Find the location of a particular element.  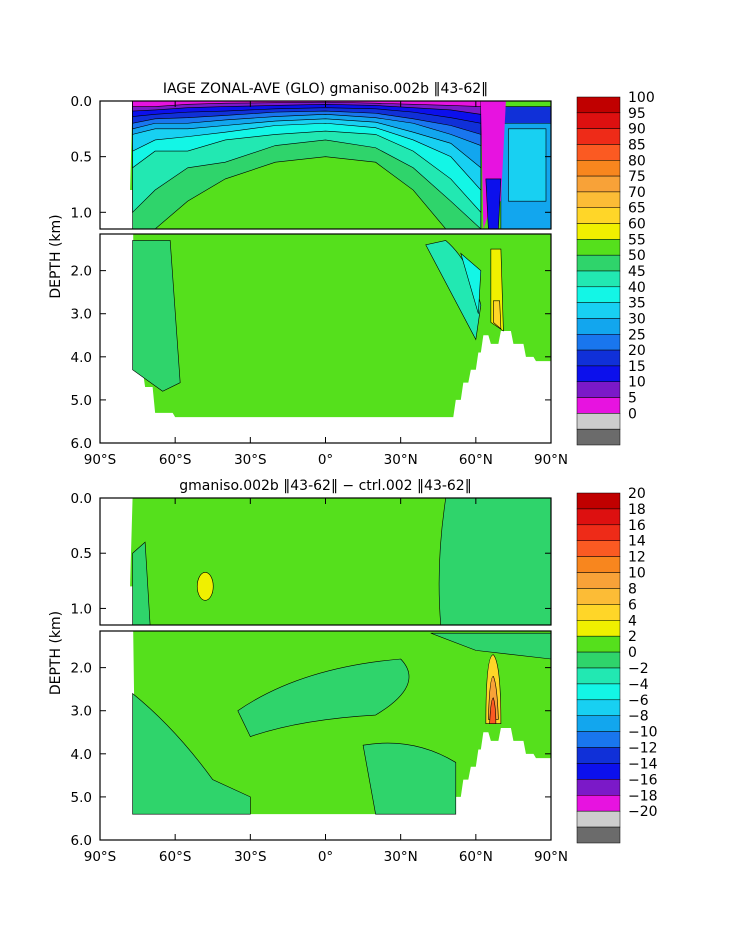

colorbar-label: −18 is located at coordinates (643, 796).